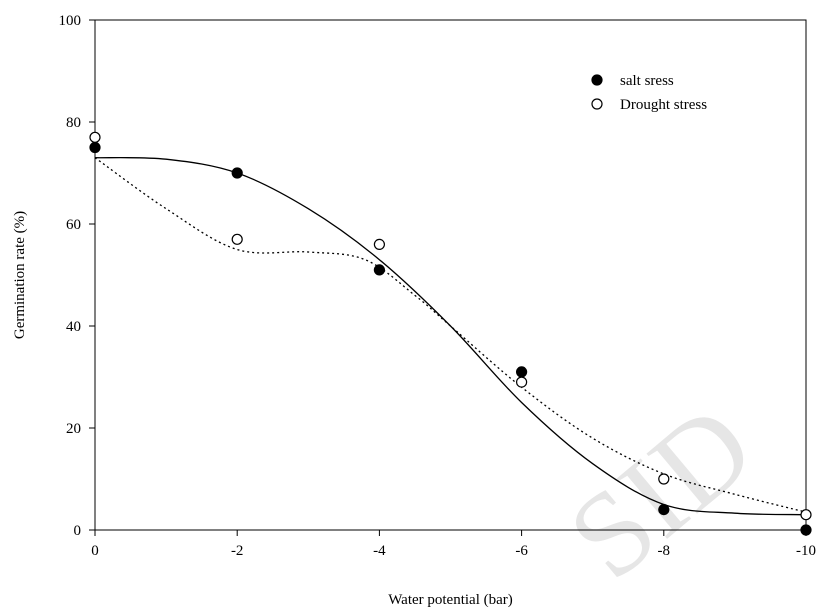  What do you see at coordinates (20, 275) in the screenshot?
I see `y-axis-label: Germination rate (%)` at bounding box center [20, 275].